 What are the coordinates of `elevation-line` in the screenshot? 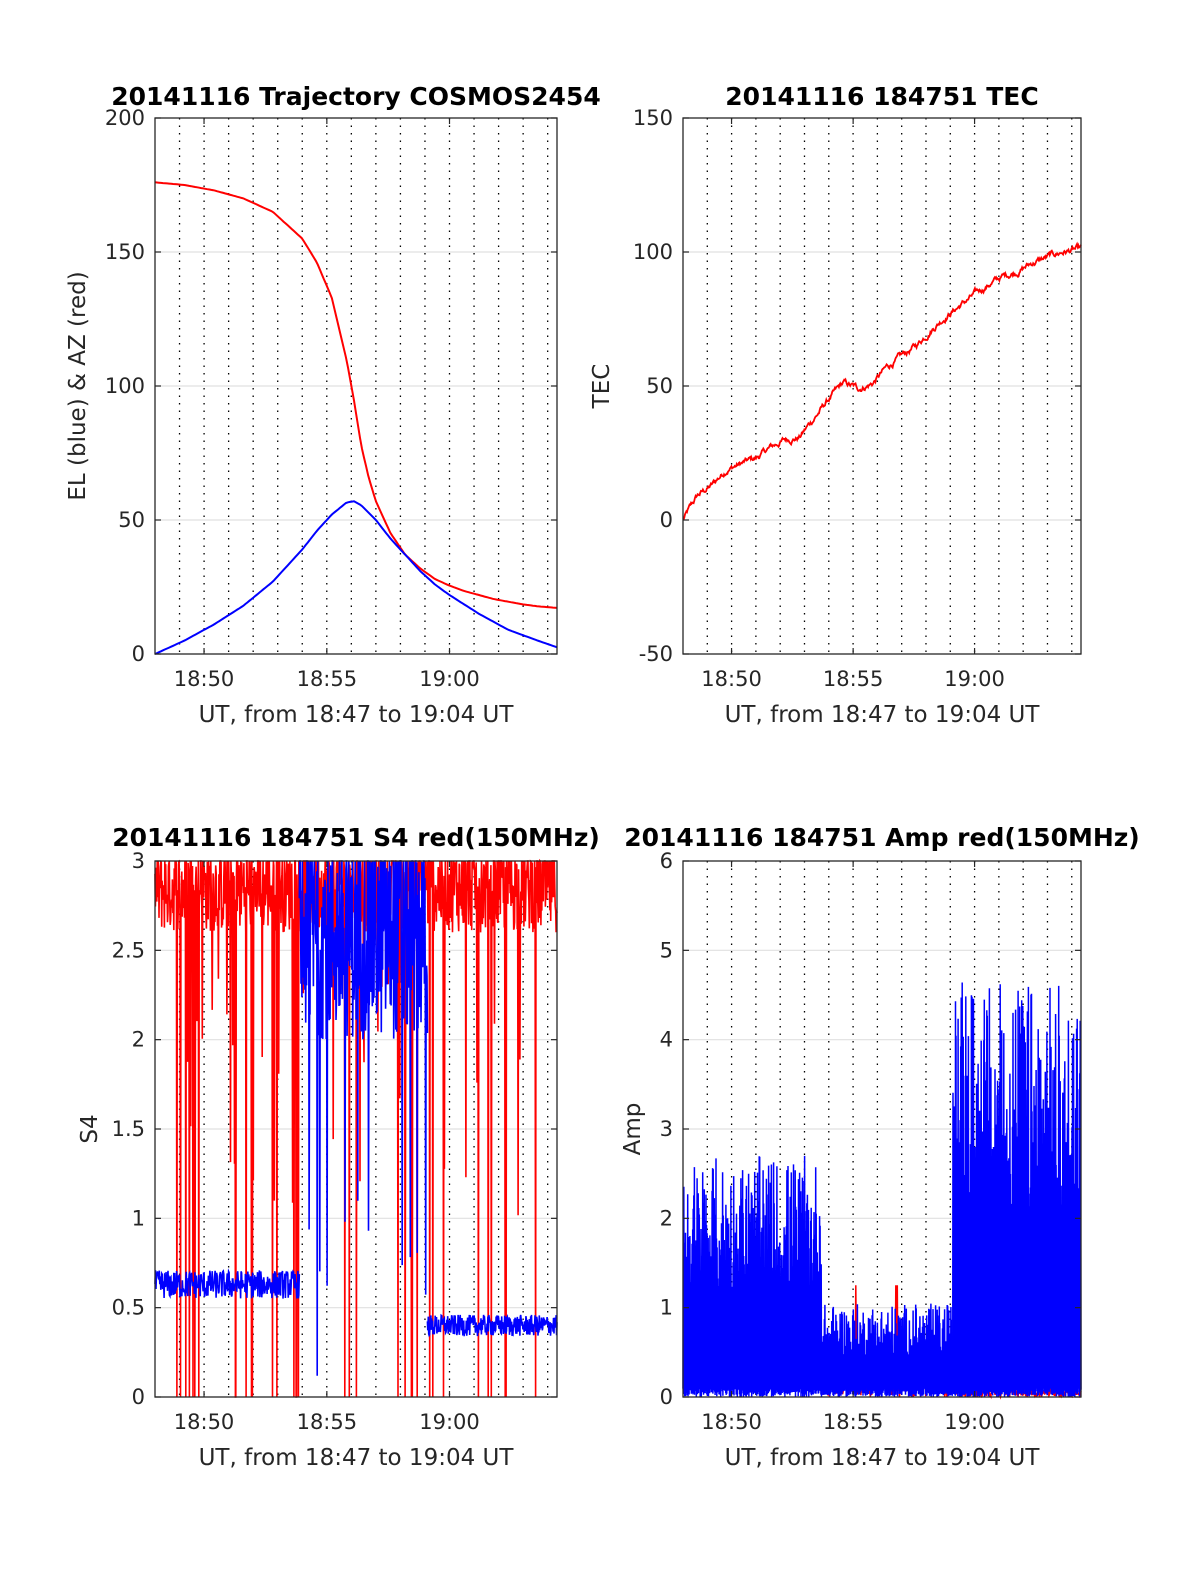 It's located at (356, 577).